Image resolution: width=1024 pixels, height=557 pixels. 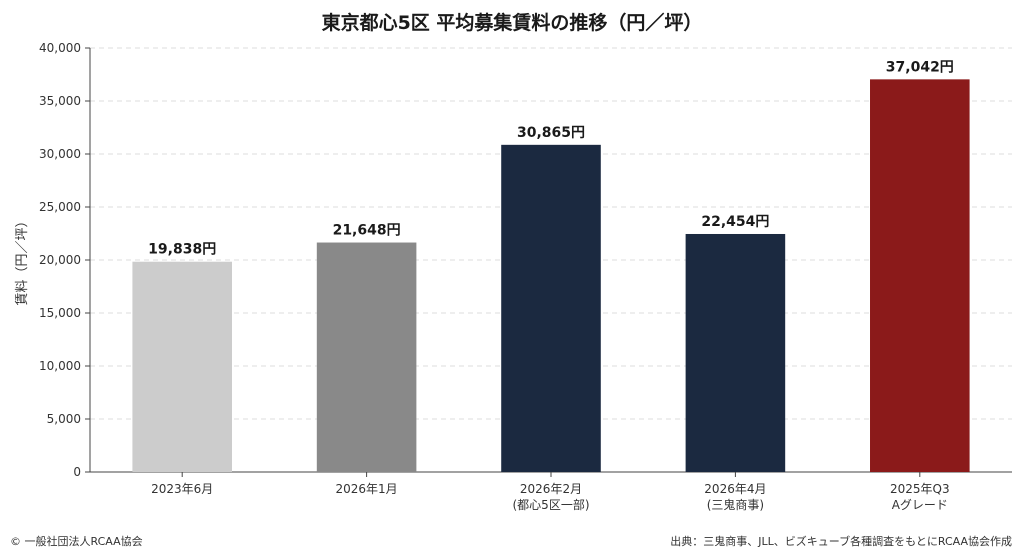 What do you see at coordinates (920, 67) in the screenshot?
I see `bar-value-label: 37,042円` at bounding box center [920, 67].